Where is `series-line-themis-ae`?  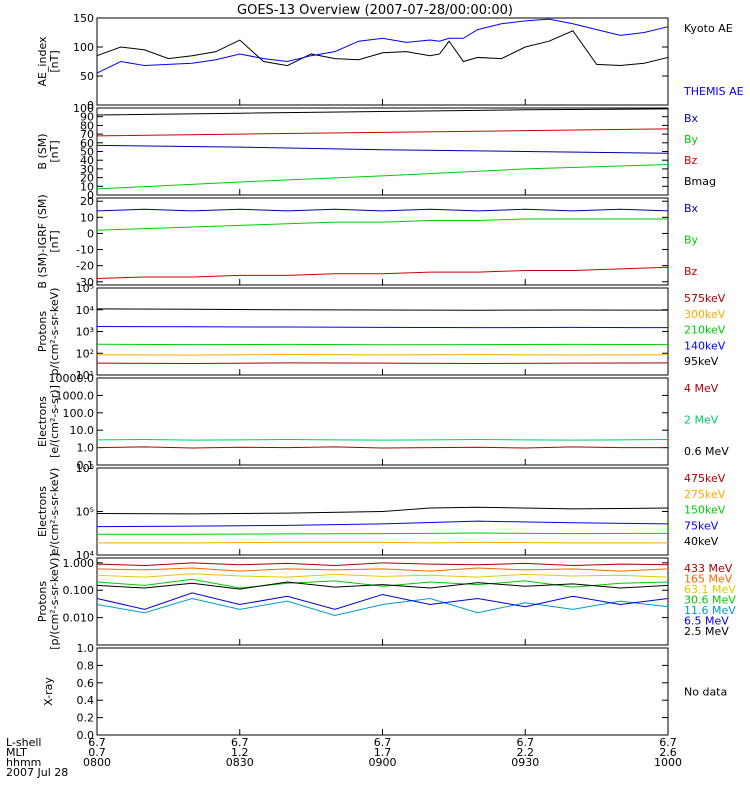 series-line-themis-ae is located at coordinates (382, 46).